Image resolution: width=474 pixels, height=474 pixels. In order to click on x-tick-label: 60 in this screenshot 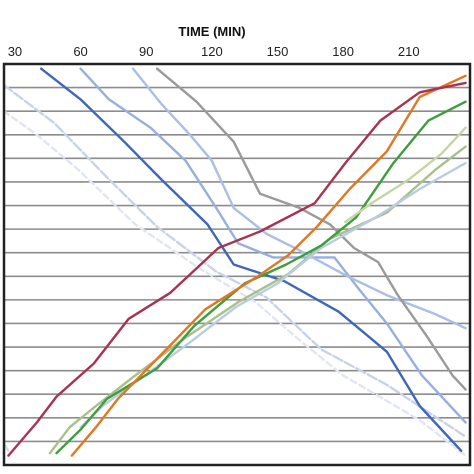, I will do `click(80, 51)`.